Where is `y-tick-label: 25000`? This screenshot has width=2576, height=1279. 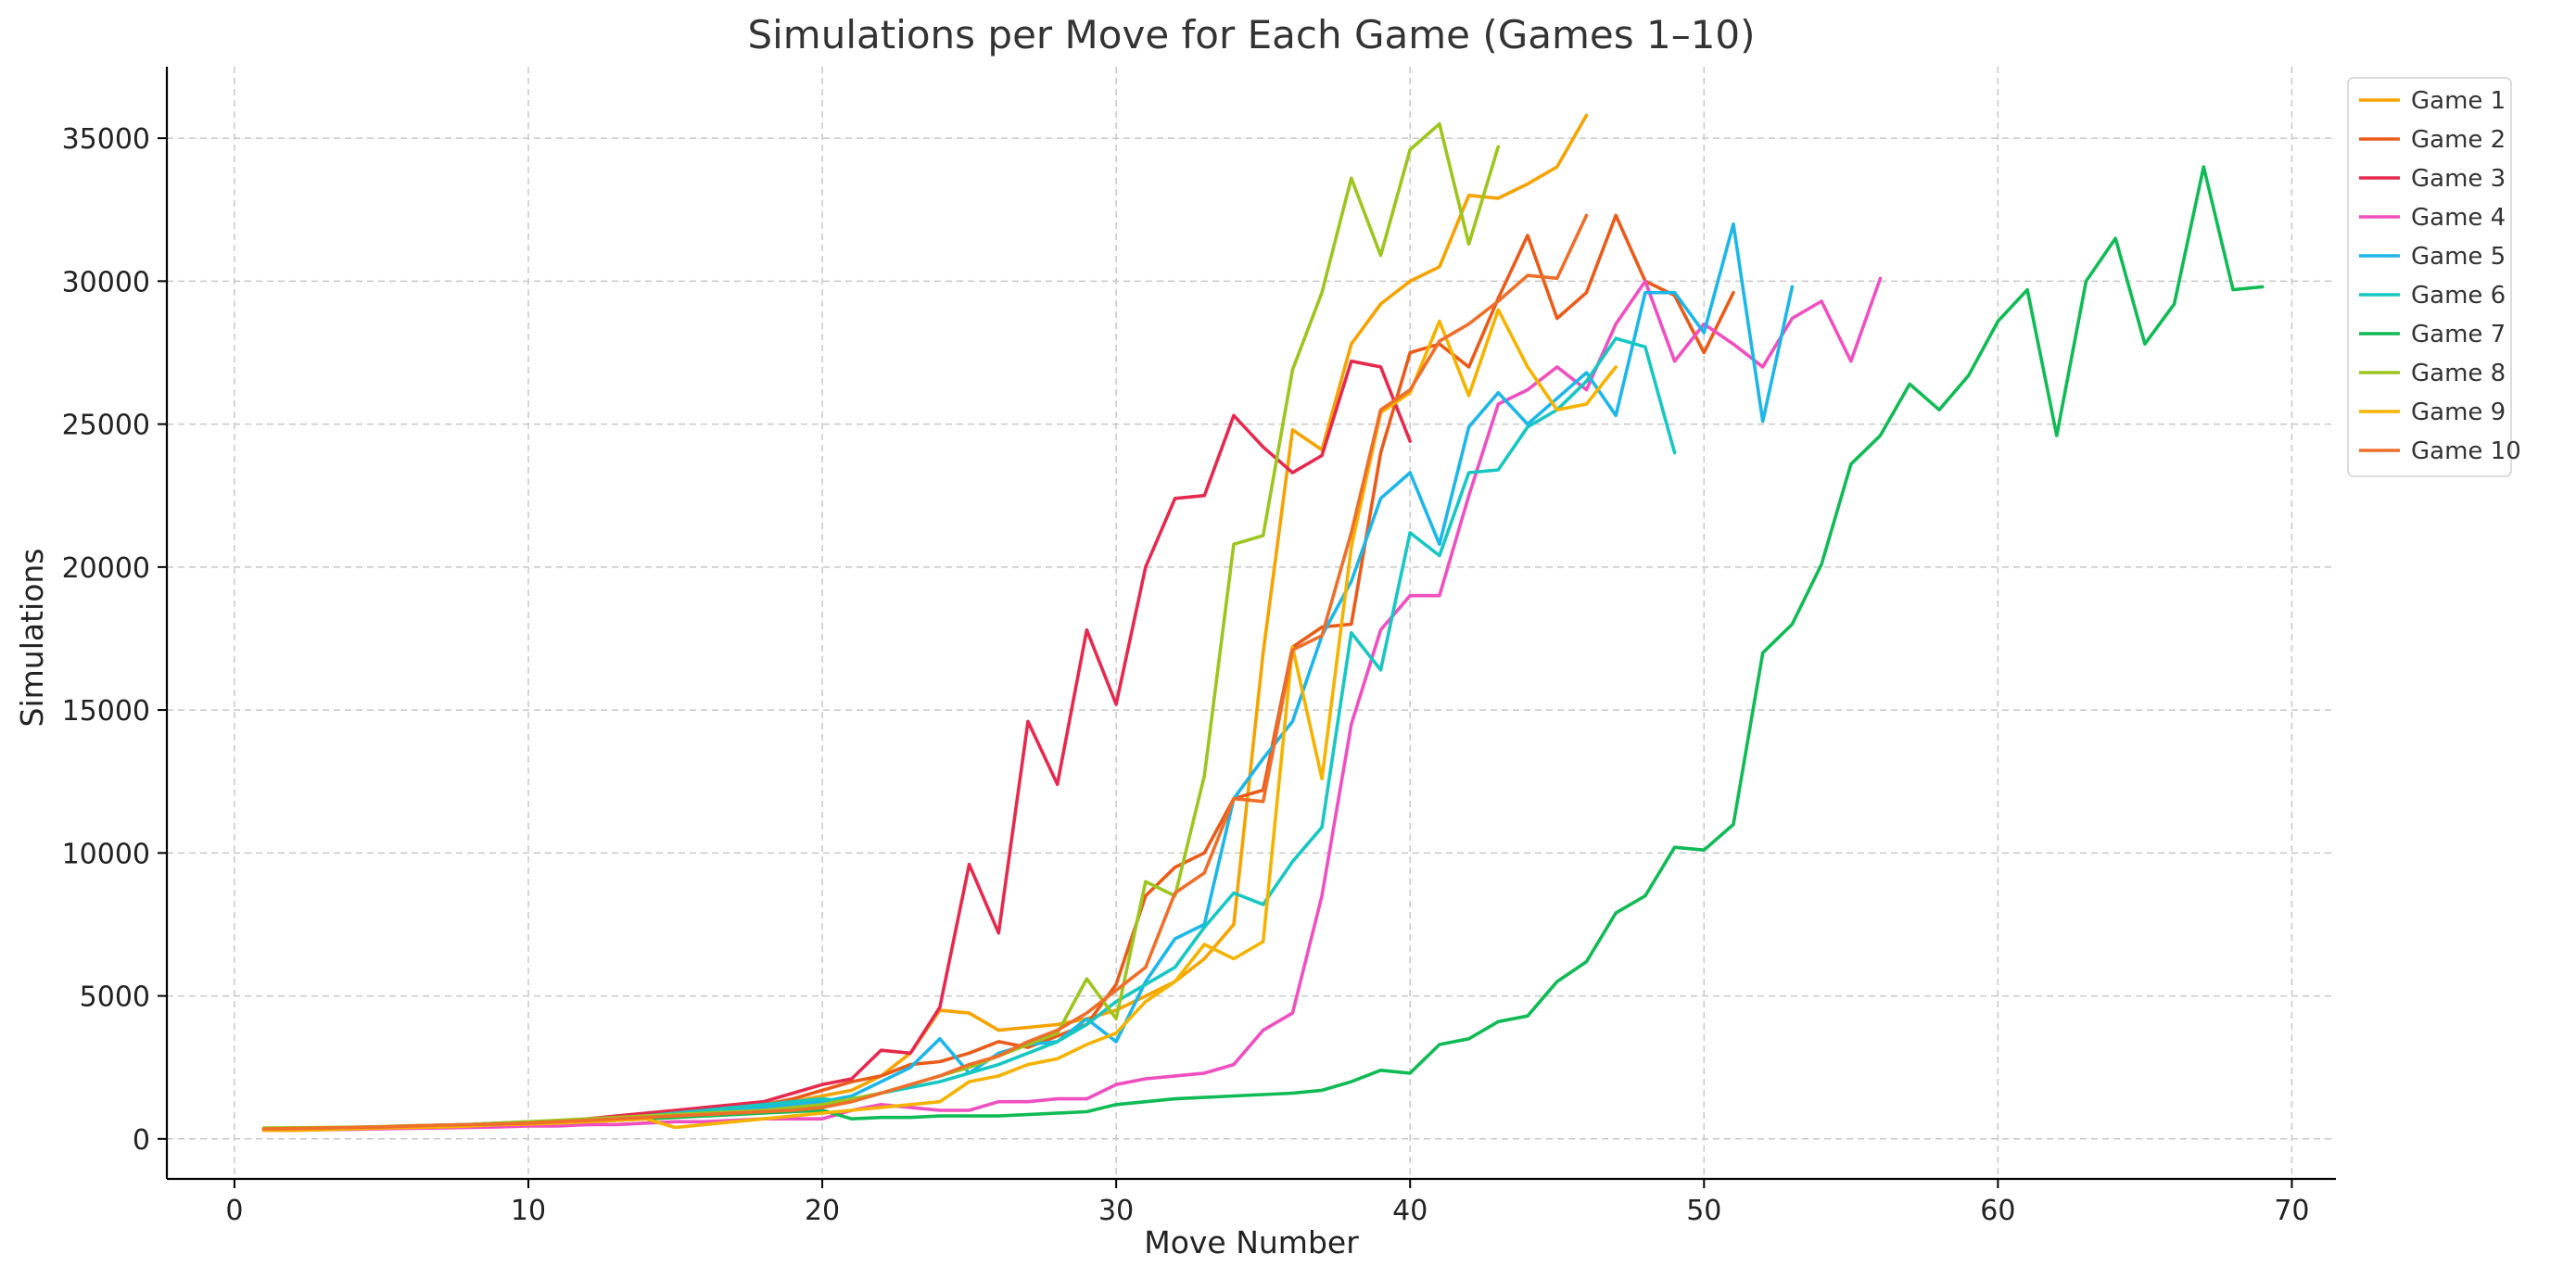
y-tick-label: 25000 is located at coordinates (106, 426).